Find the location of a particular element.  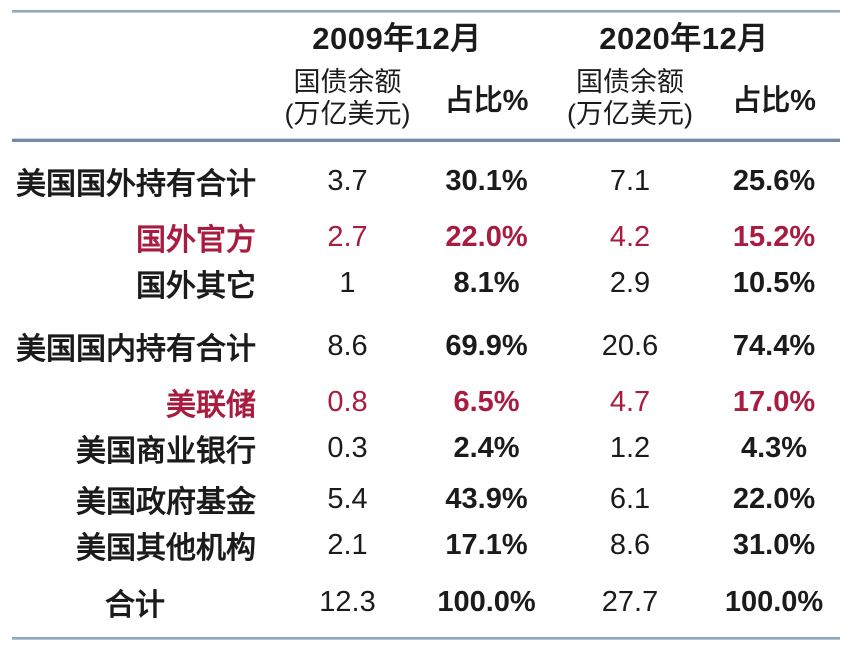

row-foreign-other: 国外其它 1 8.1% 2.9 10.5% is located at coordinates (425, 283).